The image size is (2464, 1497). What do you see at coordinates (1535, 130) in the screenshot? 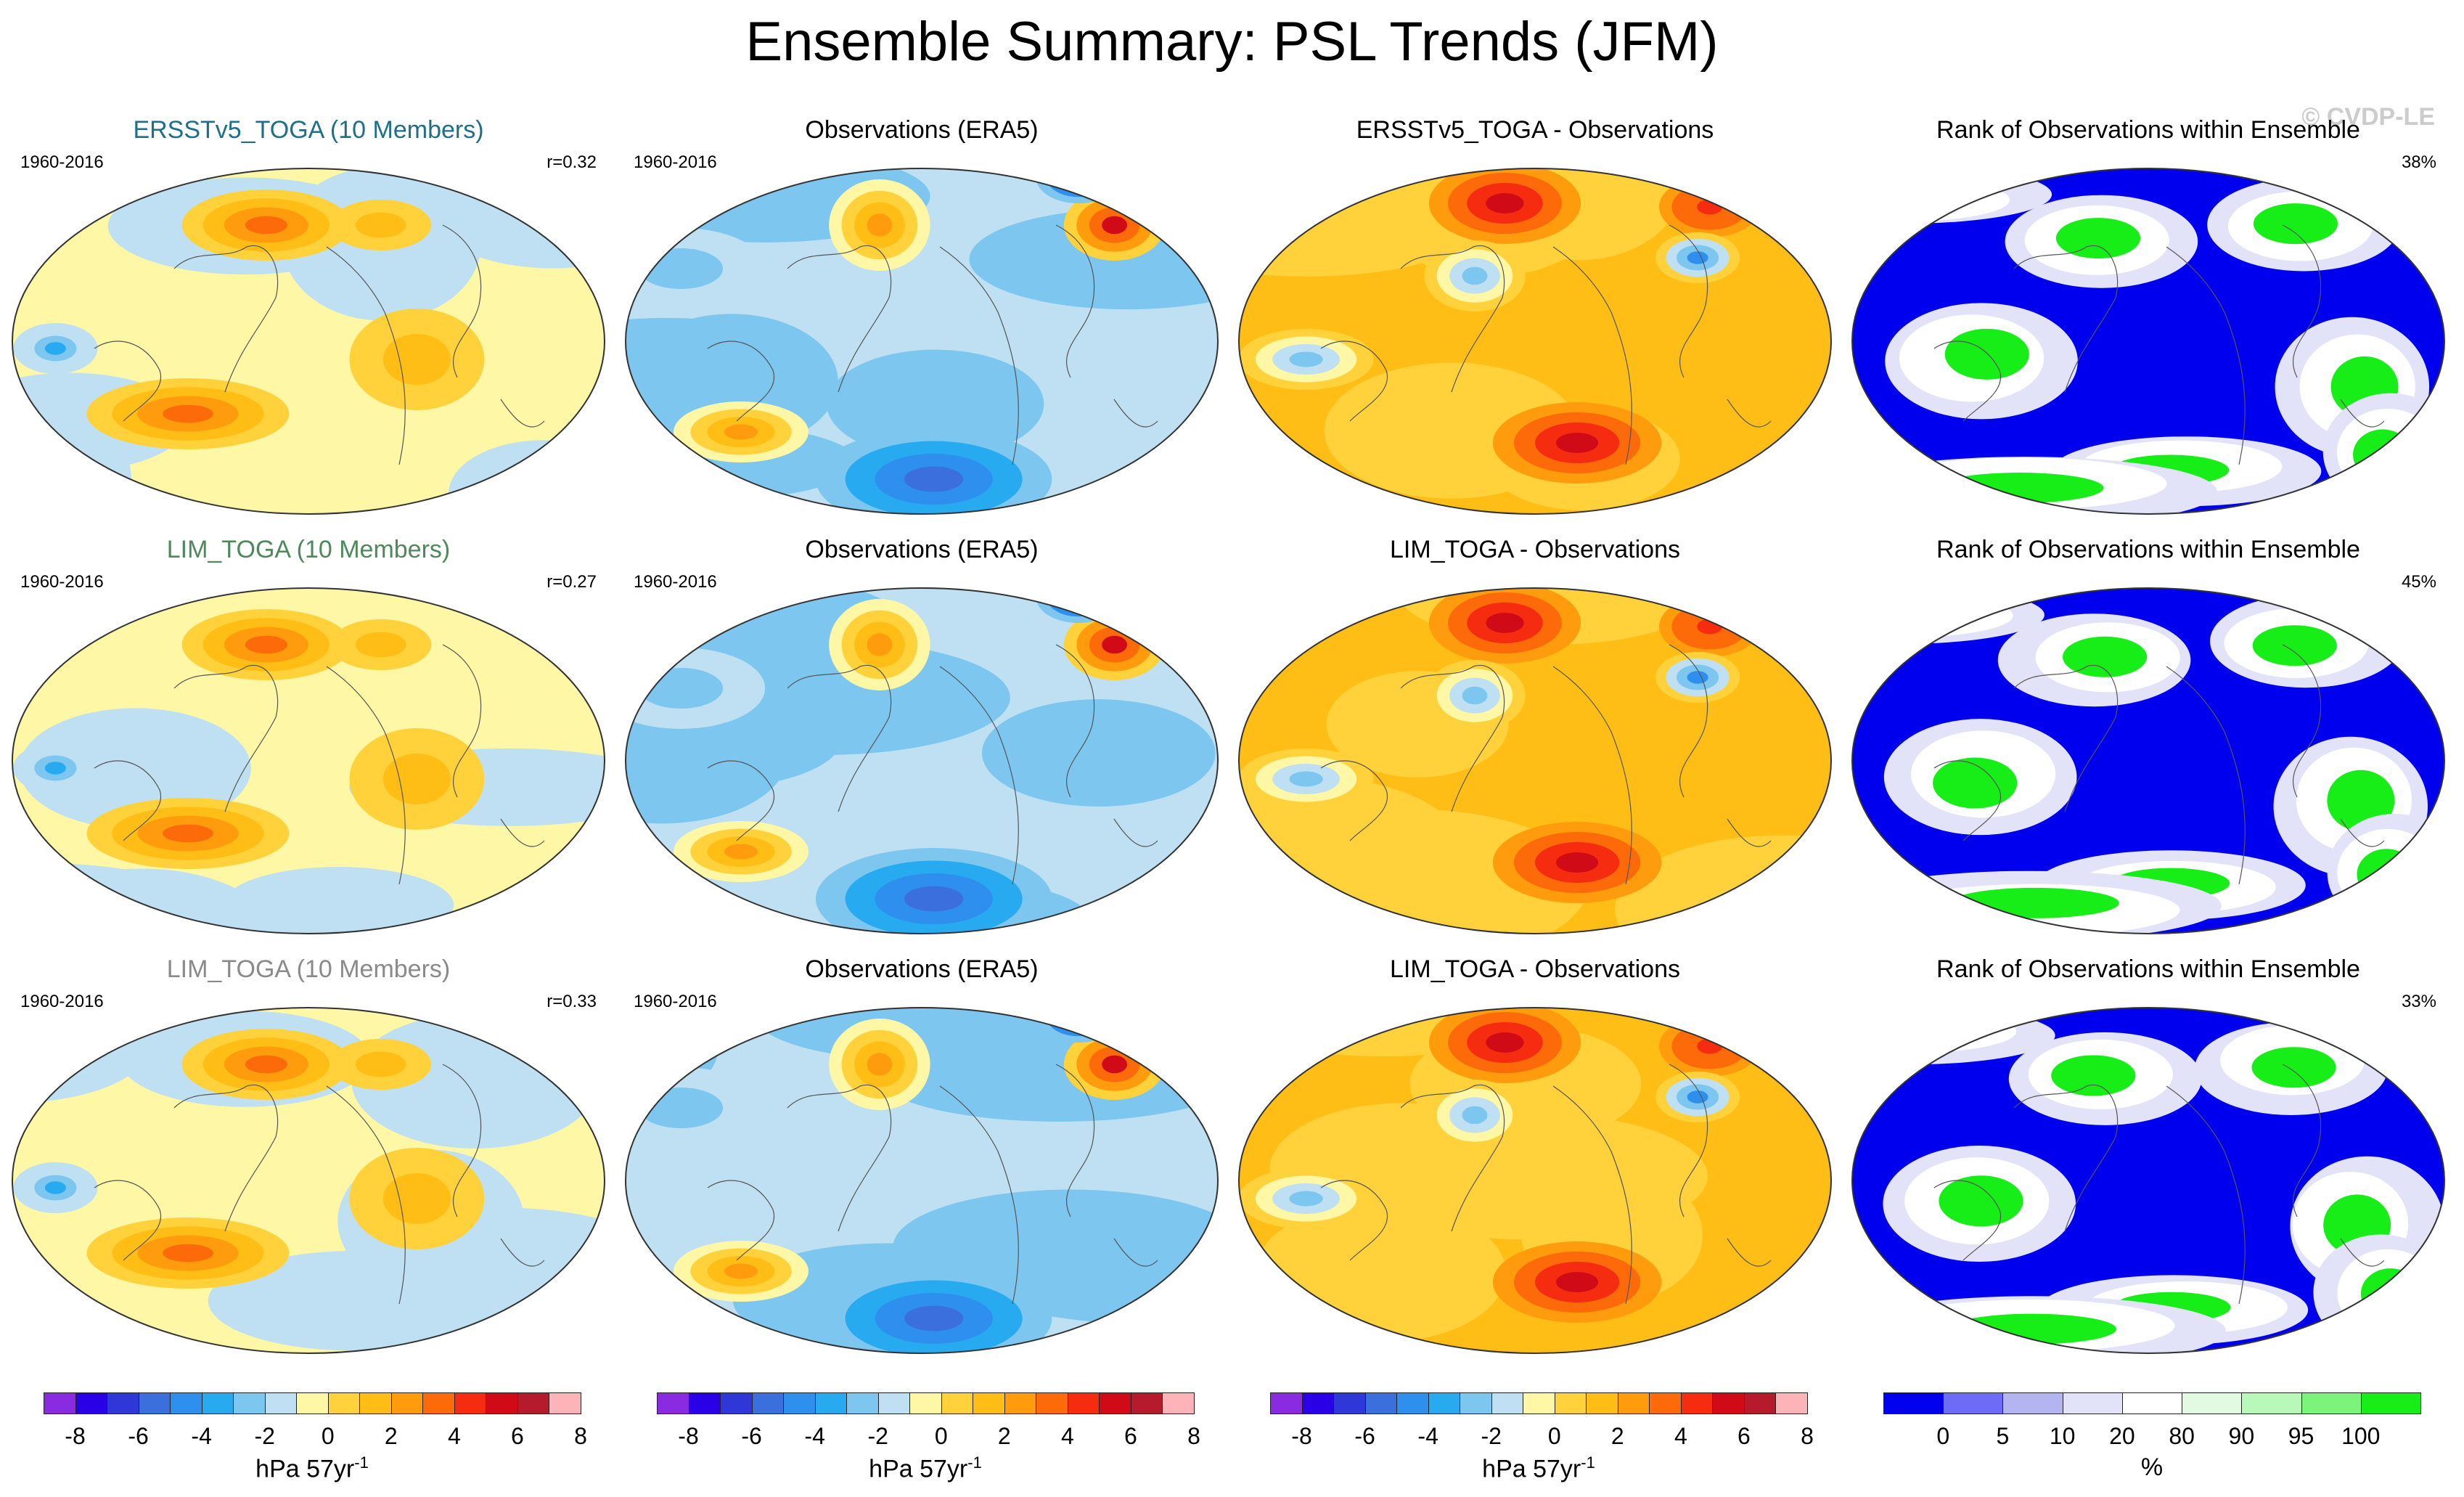
I see `panel-title: ERSSTv5_TOGA - Observations` at bounding box center [1535, 130].